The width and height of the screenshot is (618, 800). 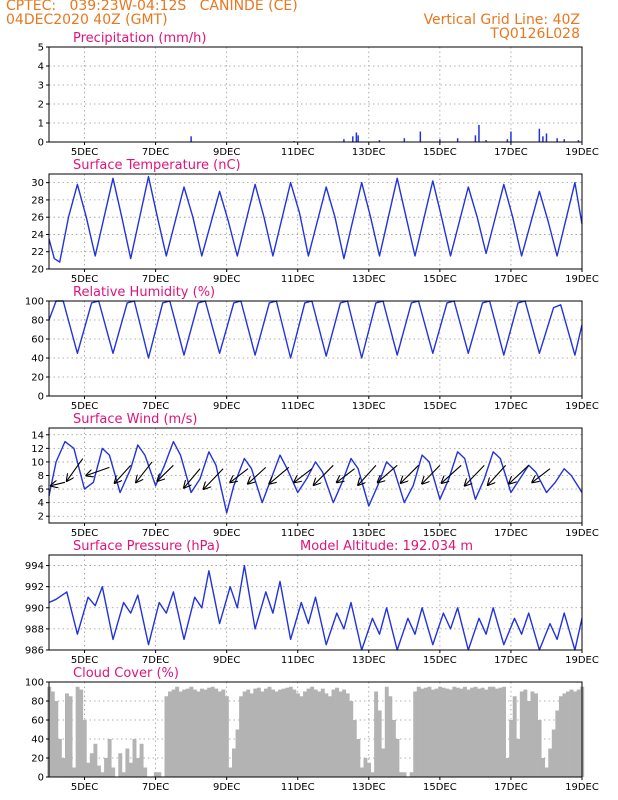 I want to click on header-station-line: CPTEC: 039:23W-04:12S CANINDE (CE), so click(x=152, y=7).